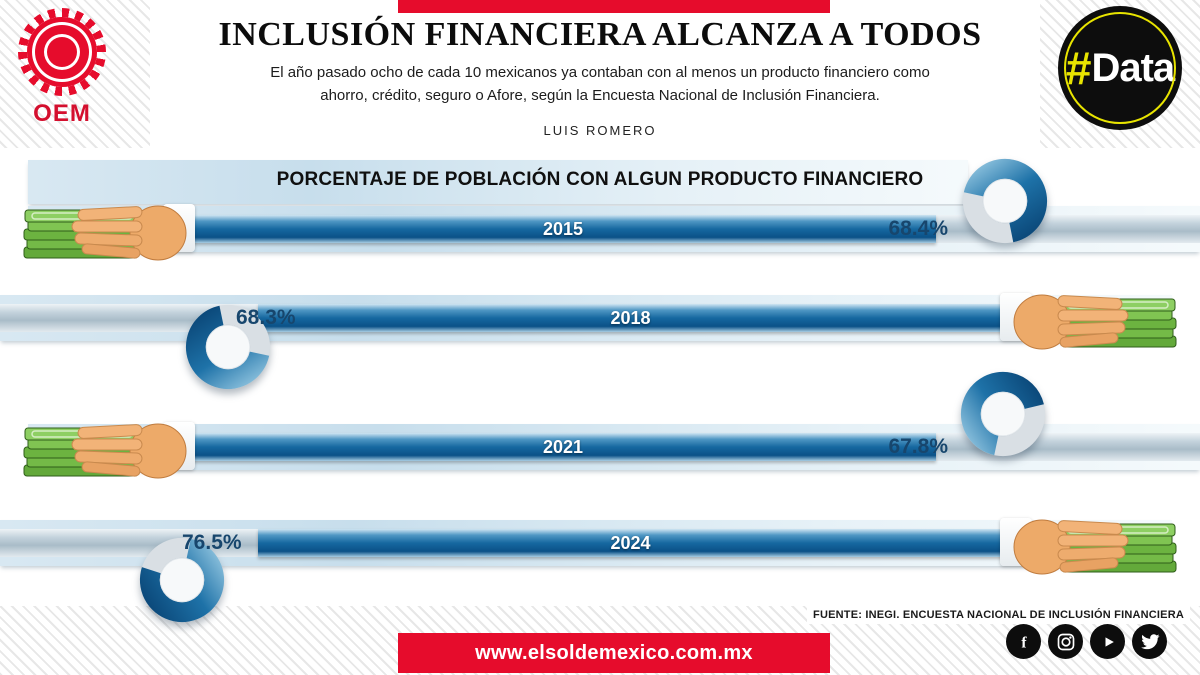 The width and height of the screenshot is (1200, 675). I want to click on website-link: www.elsoldemexico.com.mx, so click(614, 653).